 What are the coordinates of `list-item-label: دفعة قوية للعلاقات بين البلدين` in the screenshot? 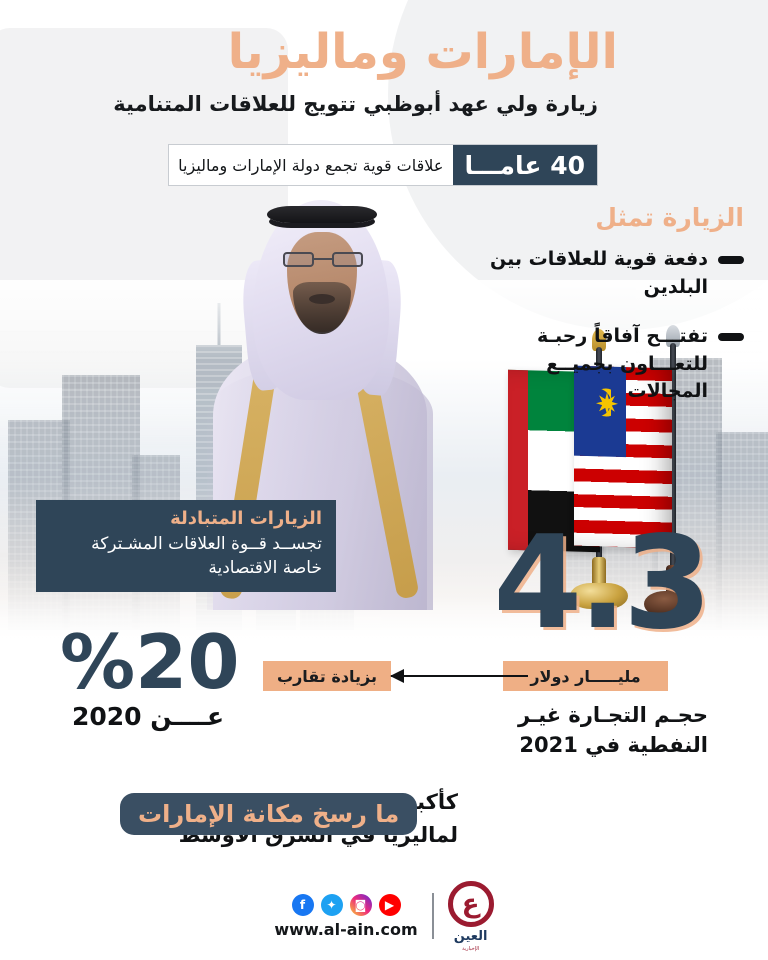 It's located at (599, 273).